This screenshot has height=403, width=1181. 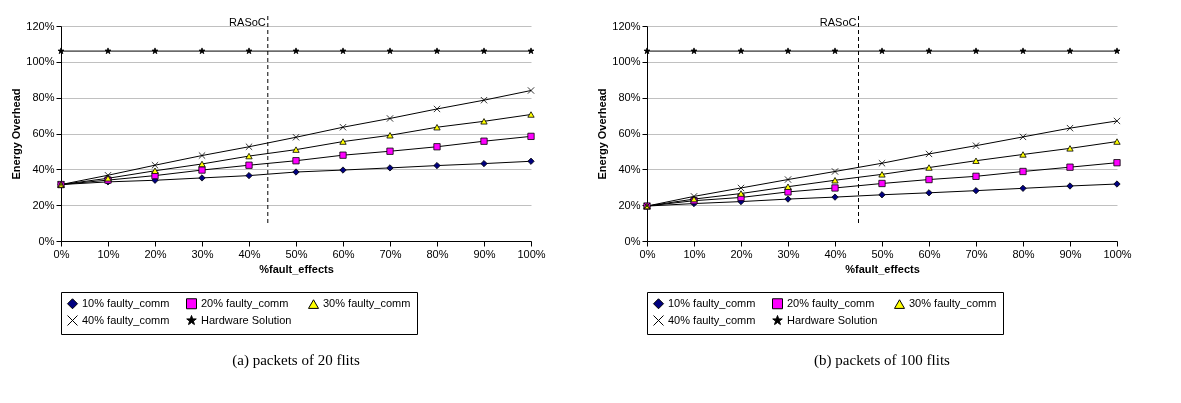 I want to click on text: (b) packets of 100 flits, so click(x=882, y=360).